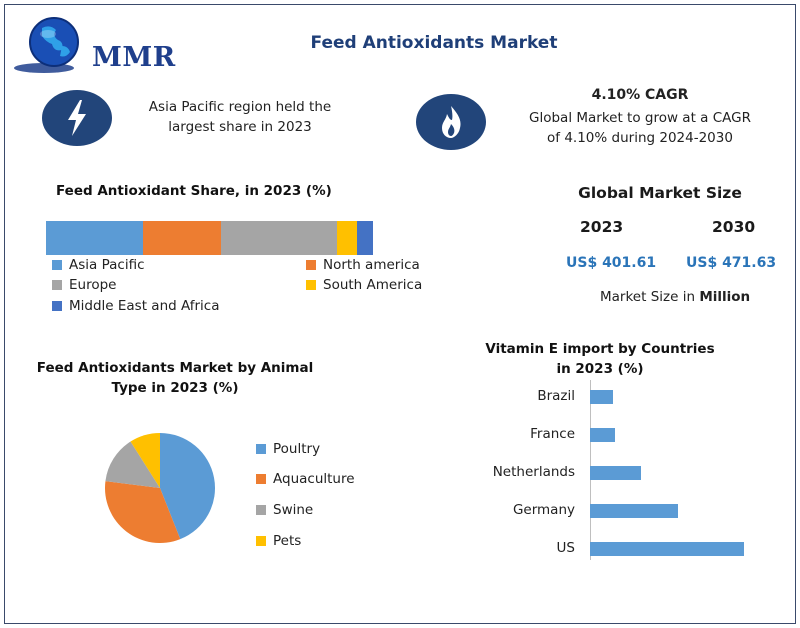 The width and height of the screenshot is (800, 628). Describe the element at coordinates (194, 191) in the screenshot. I see `share-chart-title: Feed Antioxidant Share, in 2023 (%)` at that location.